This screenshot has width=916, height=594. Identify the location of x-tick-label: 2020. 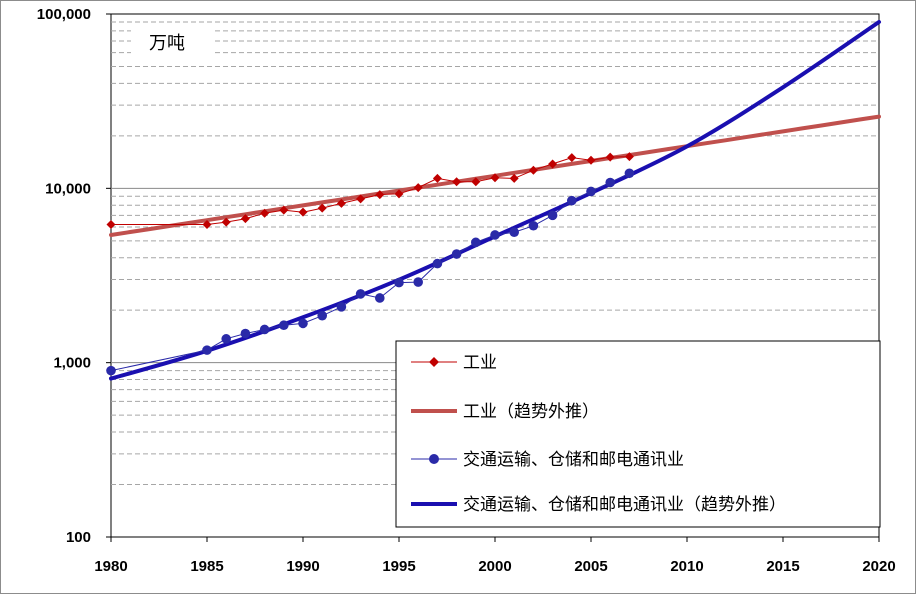
(878, 566).